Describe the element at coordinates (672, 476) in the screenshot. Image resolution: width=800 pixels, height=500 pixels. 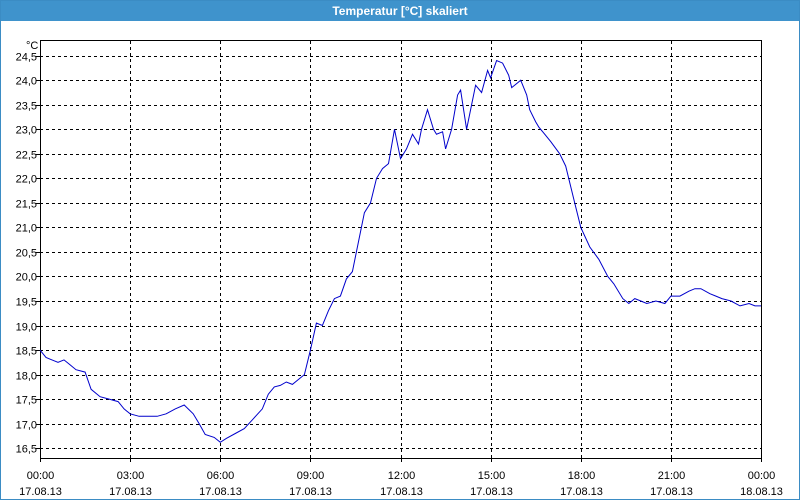
I see `x-tick-time-label: 21:00` at that location.